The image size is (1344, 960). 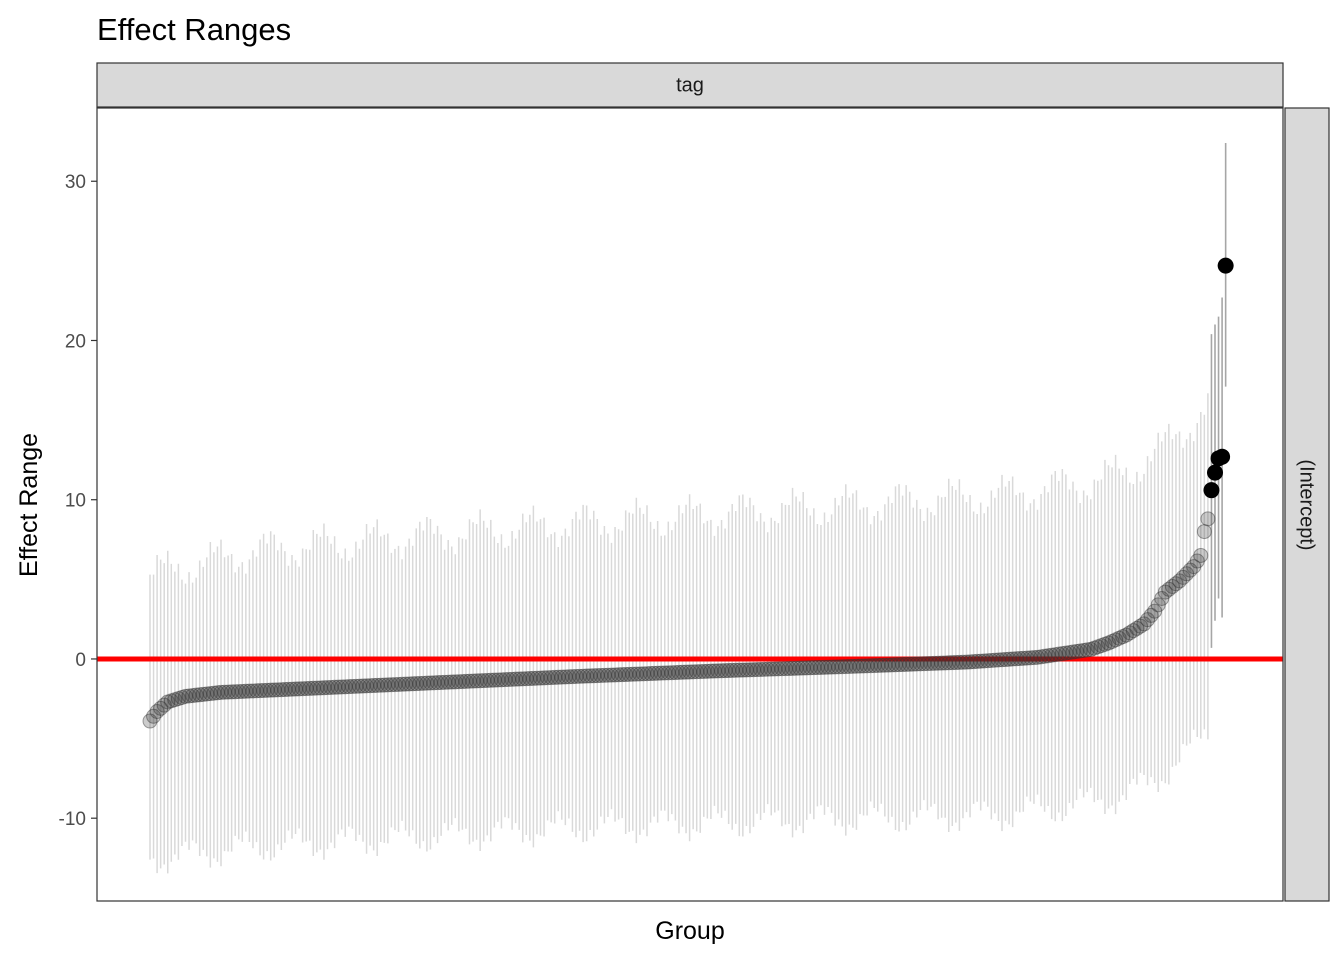 I want to click on facet-label-top: tag, so click(x=690, y=85).